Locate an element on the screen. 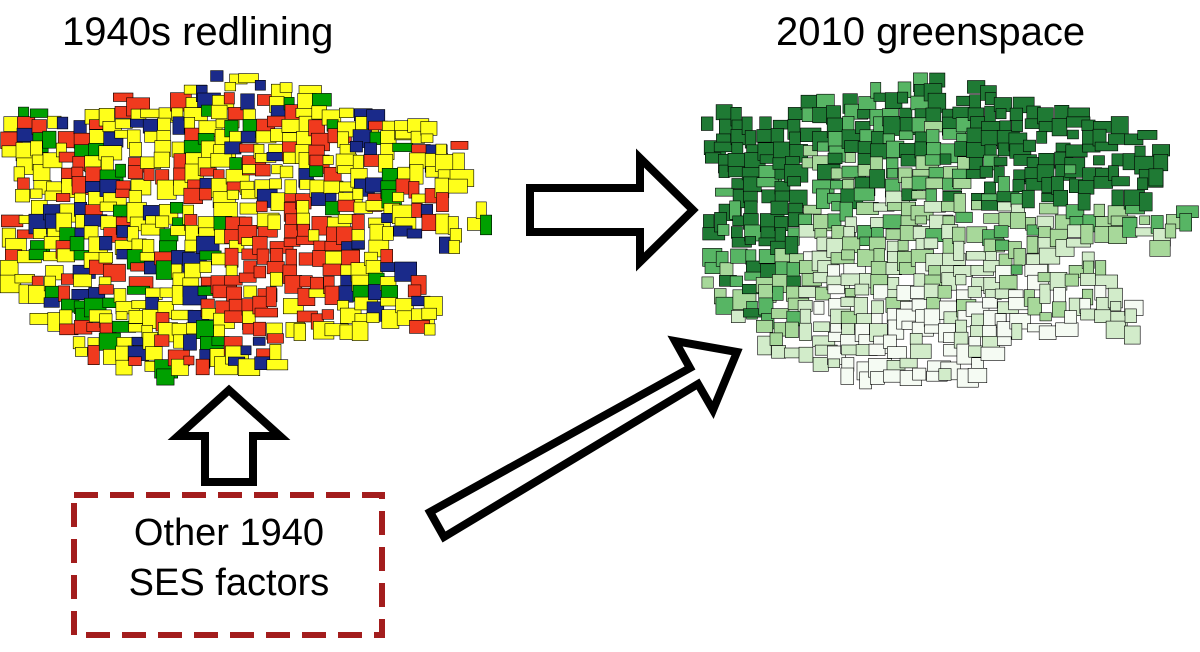  arrow-ses-to-redlining is located at coordinates (229, 435).